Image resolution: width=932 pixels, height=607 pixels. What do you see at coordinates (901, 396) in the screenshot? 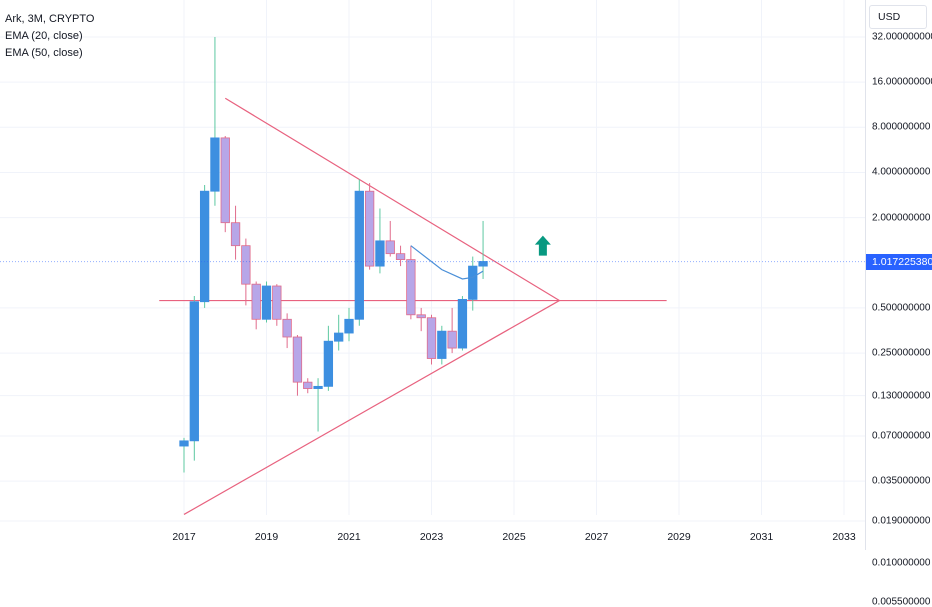
I see `y-tick-label-7: 0.130000000` at bounding box center [901, 396].